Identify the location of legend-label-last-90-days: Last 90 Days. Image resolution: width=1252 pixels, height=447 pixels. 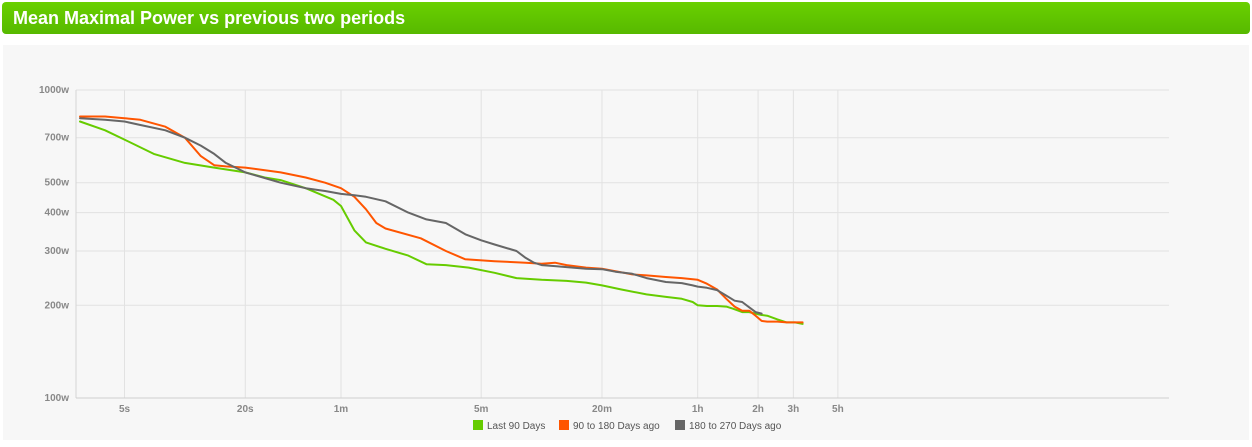
(516, 426).